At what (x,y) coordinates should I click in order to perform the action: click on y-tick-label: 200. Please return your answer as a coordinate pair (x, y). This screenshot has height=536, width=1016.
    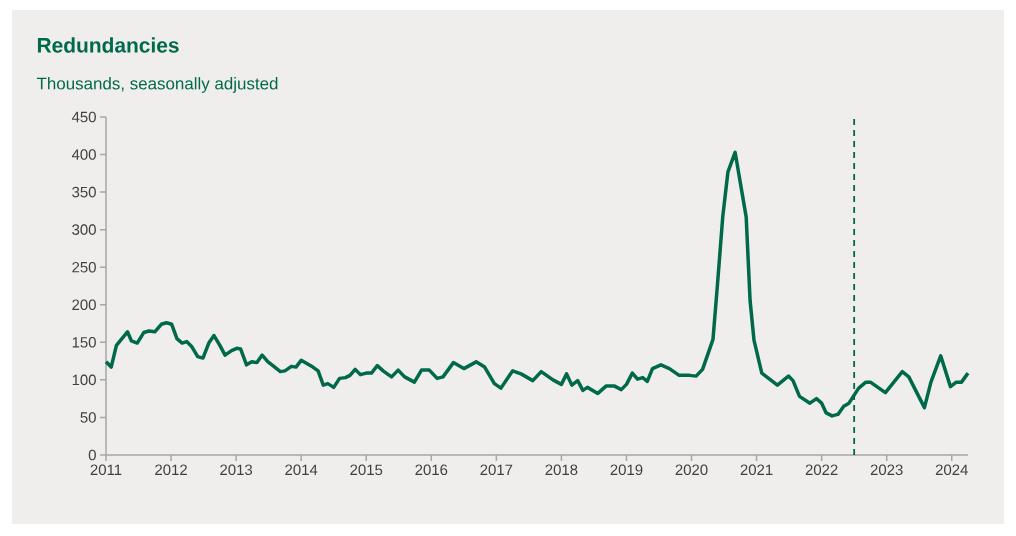
    Looking at the image, I should click on (84, 305).